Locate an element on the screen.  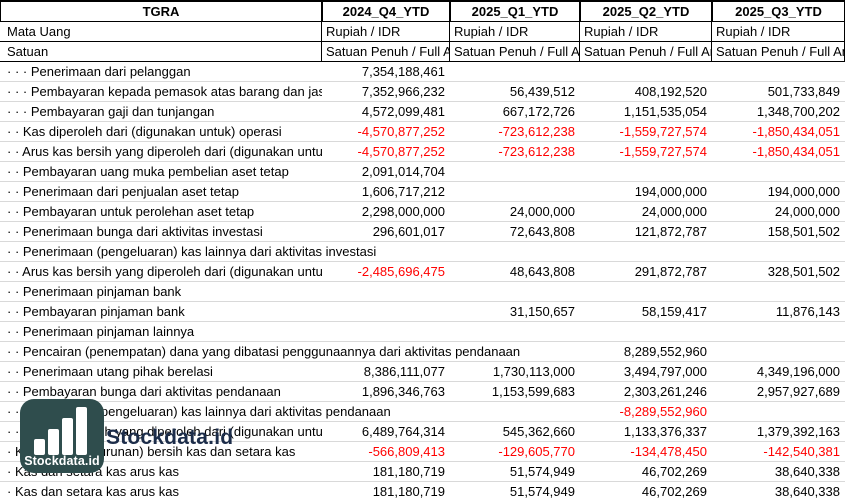
cell-value: 158,501,502 is located at coordinates (803, 231).